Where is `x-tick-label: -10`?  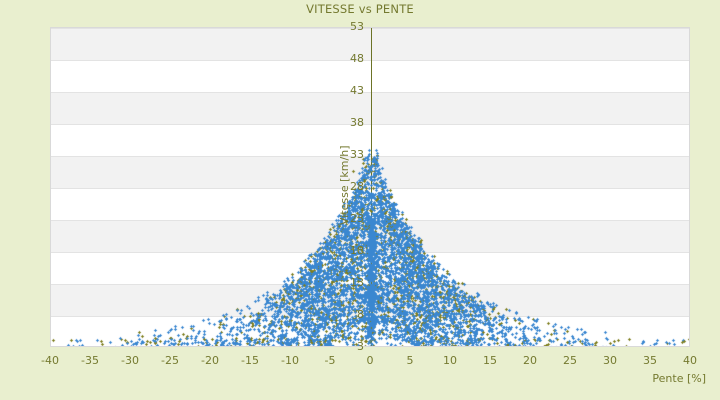 x-tick-label: -10 is located at coordinates (290, 360).